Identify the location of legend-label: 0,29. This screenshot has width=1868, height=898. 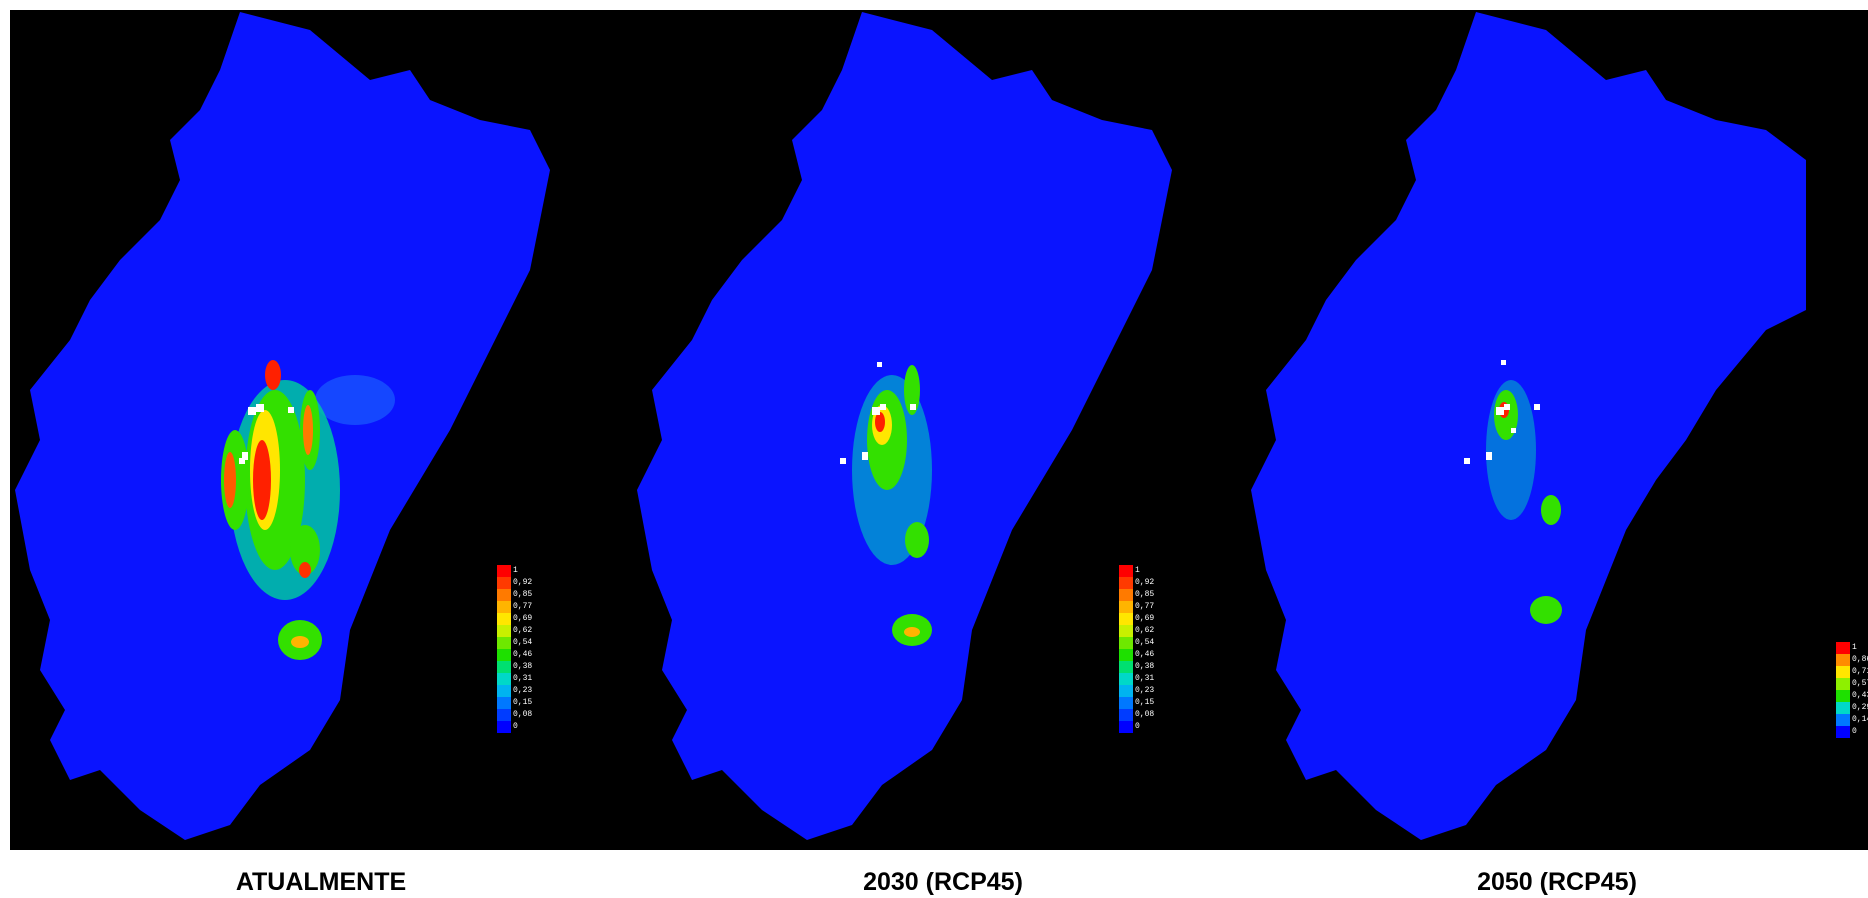
(1860, 707).